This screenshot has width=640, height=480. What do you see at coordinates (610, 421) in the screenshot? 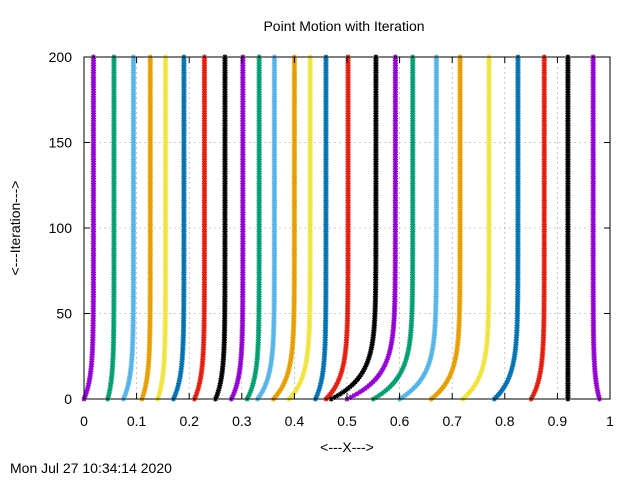
I see `x-tick-label: 1` at bounding box center [610, 421].